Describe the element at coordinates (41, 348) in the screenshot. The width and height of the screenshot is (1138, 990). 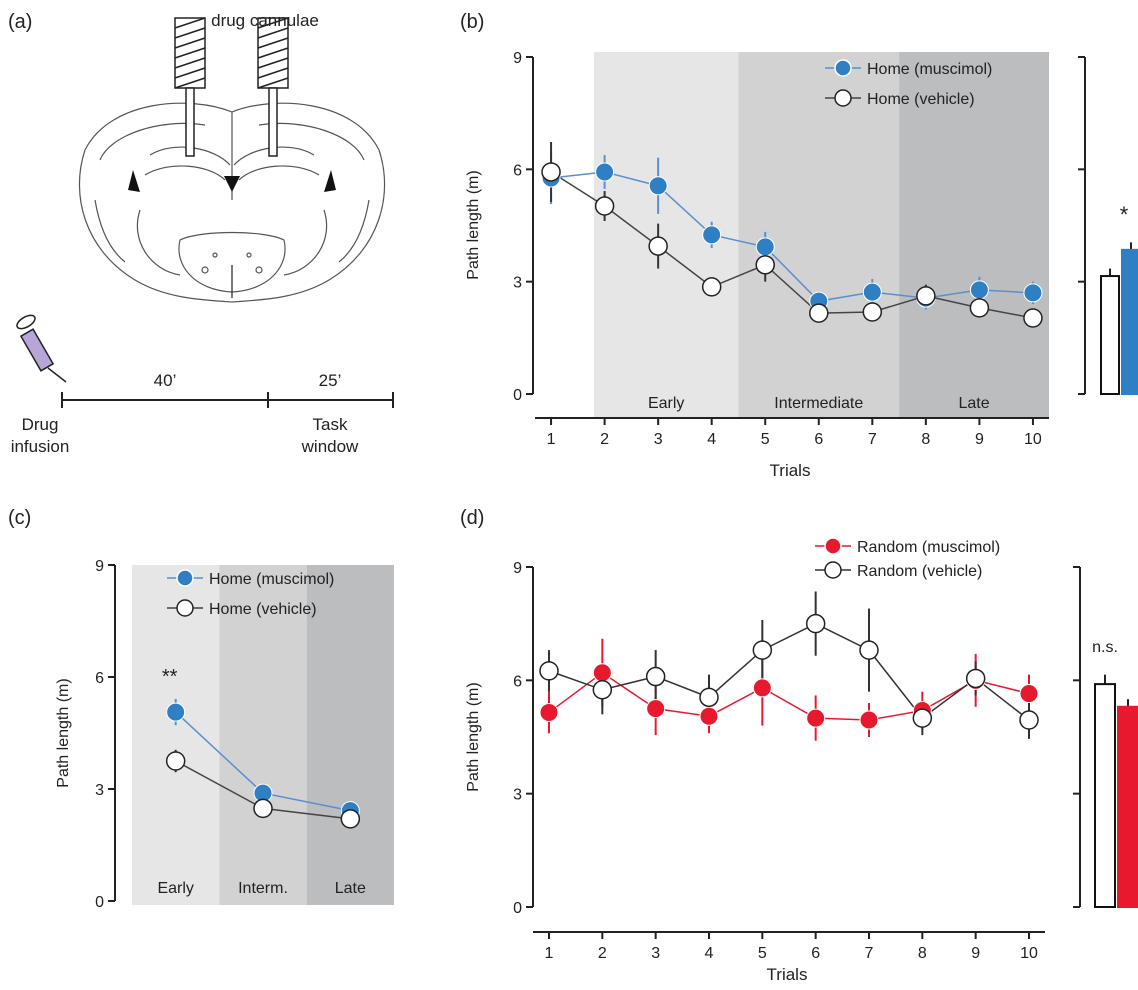
I see `syringe-icon` at that location.